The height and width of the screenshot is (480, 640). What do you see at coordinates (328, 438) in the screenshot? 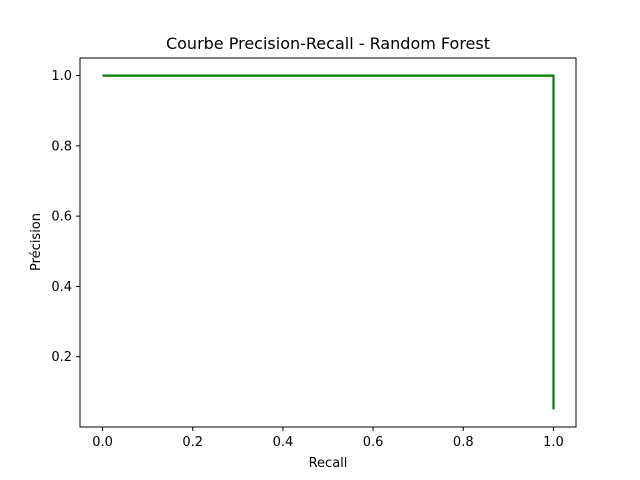
I see `x-axis-ticks: 0.0 0.2 0.4 0.6 0.8 1.0` at bounding box center [328, 438].